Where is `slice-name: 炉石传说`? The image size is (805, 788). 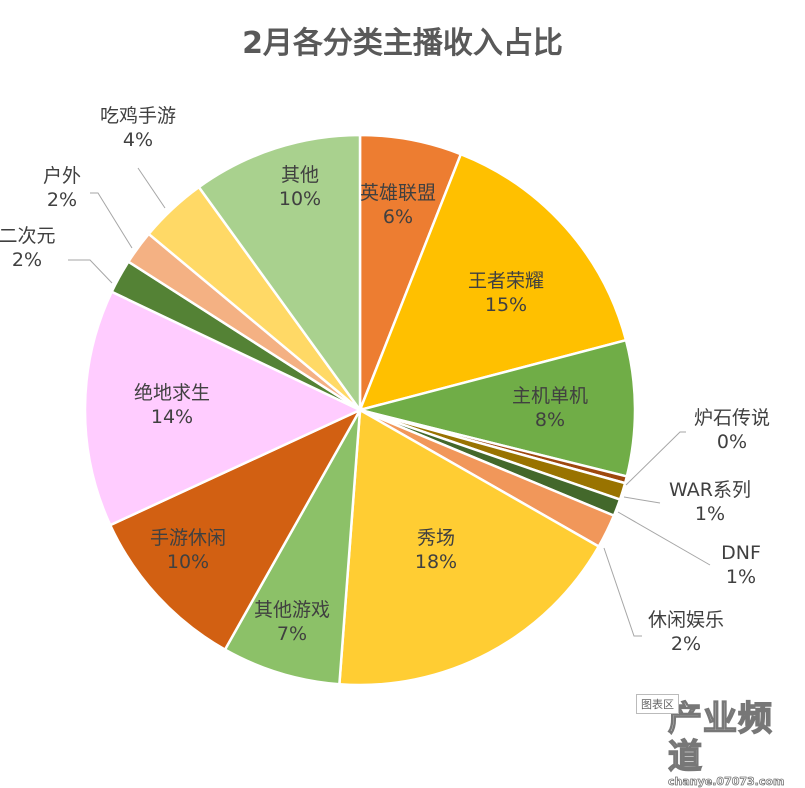 slice-name: 炉石传说 is located at coordinates (732, 418).